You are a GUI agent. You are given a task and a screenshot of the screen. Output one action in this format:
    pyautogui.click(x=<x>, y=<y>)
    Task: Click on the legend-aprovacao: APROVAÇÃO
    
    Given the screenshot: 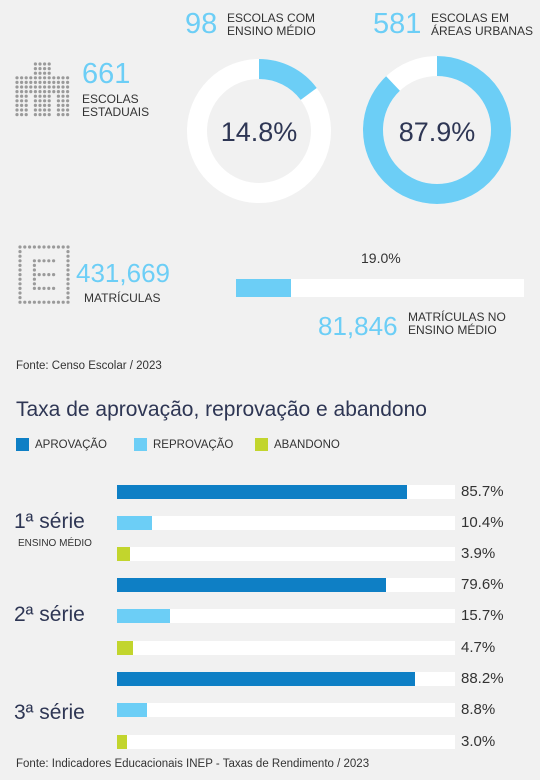 What is the action you would take?
    pyautogui.click(x=61, y=444)
    